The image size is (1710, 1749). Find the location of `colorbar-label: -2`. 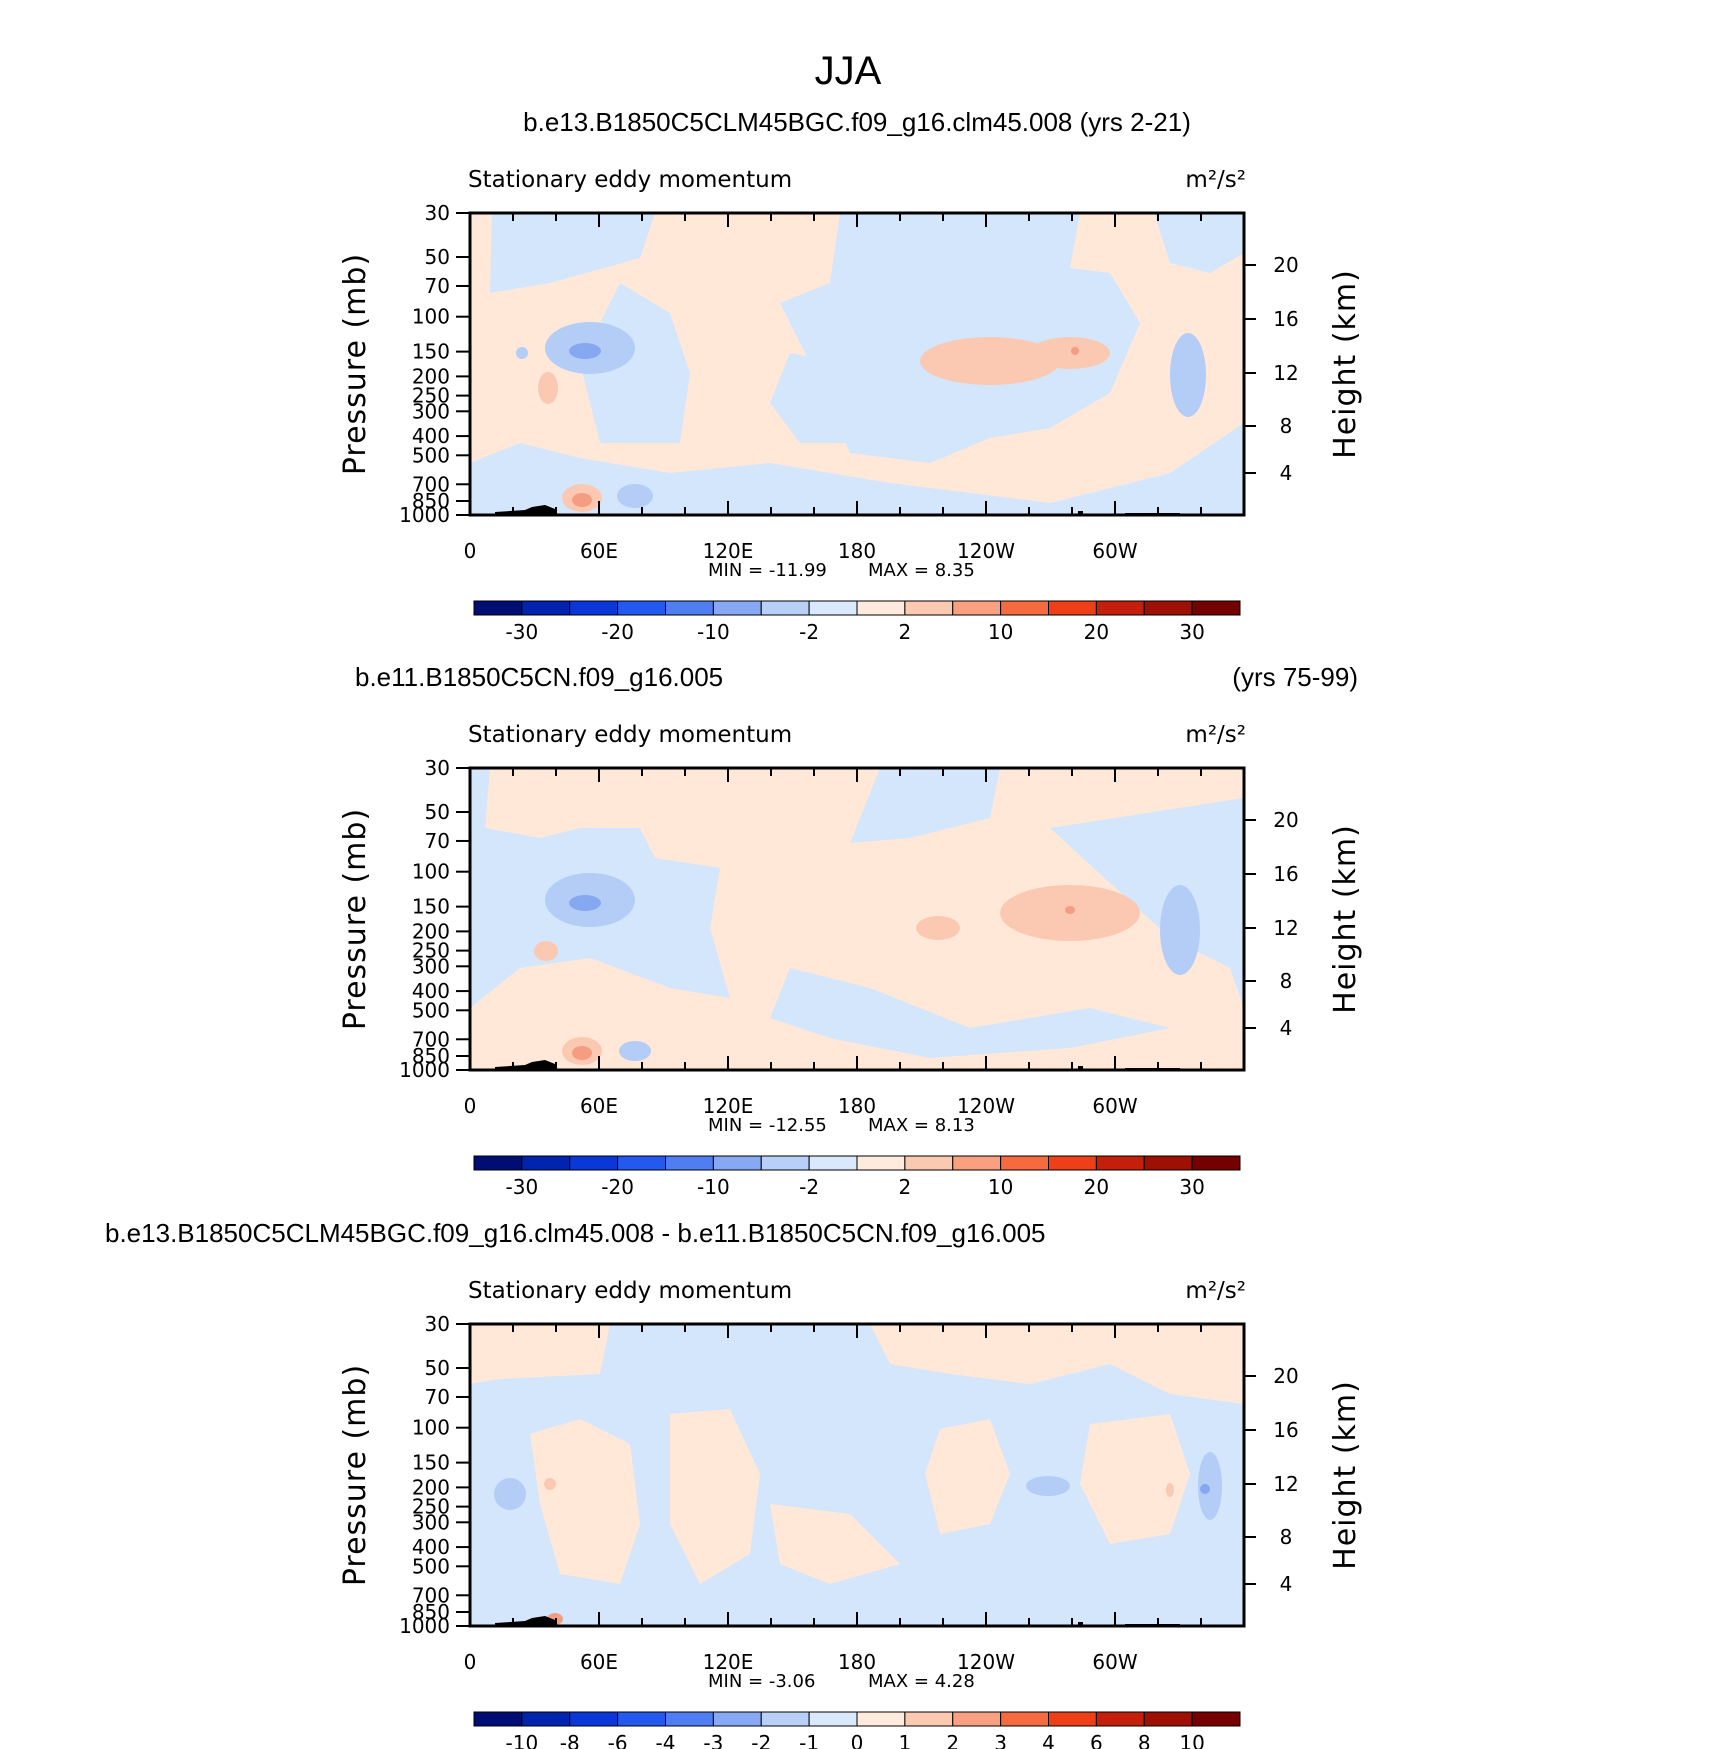

colorbar-label: -2 is located at coordinates (809, 1187).